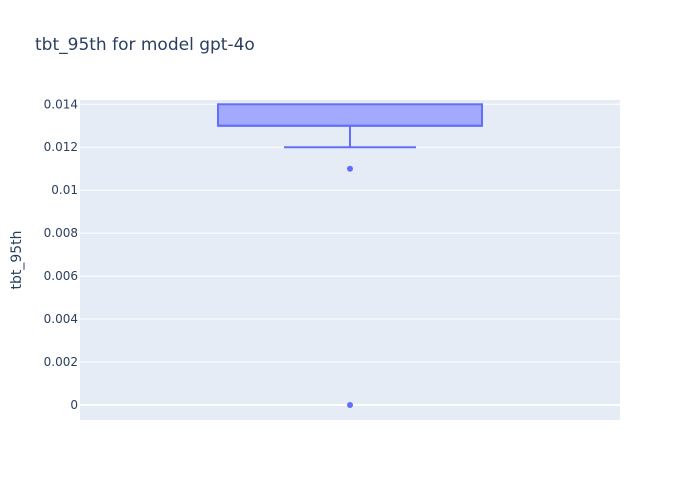 The height and width of the screenshot is (500, 700). I want to click on y-tick-label: 0, so click(74, 405).